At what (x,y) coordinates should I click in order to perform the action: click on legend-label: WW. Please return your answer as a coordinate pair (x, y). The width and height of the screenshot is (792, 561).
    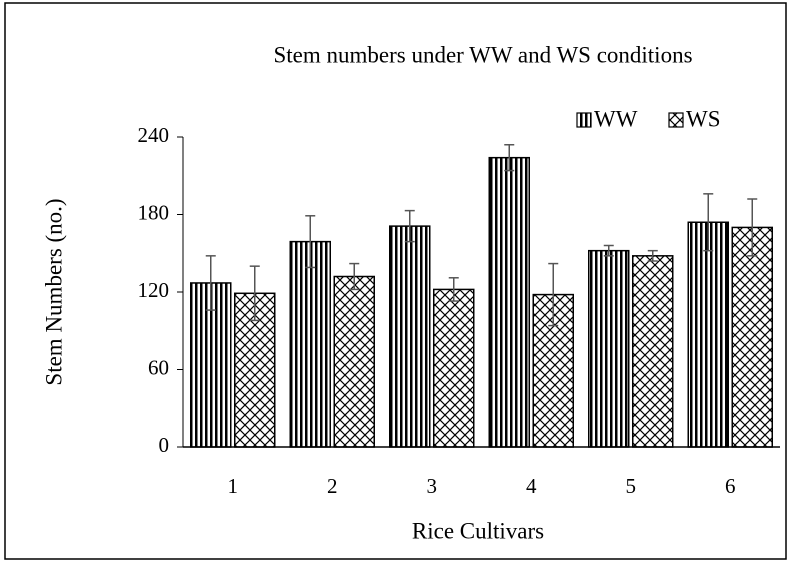
    Looking at the image, I should click on (616, 118).